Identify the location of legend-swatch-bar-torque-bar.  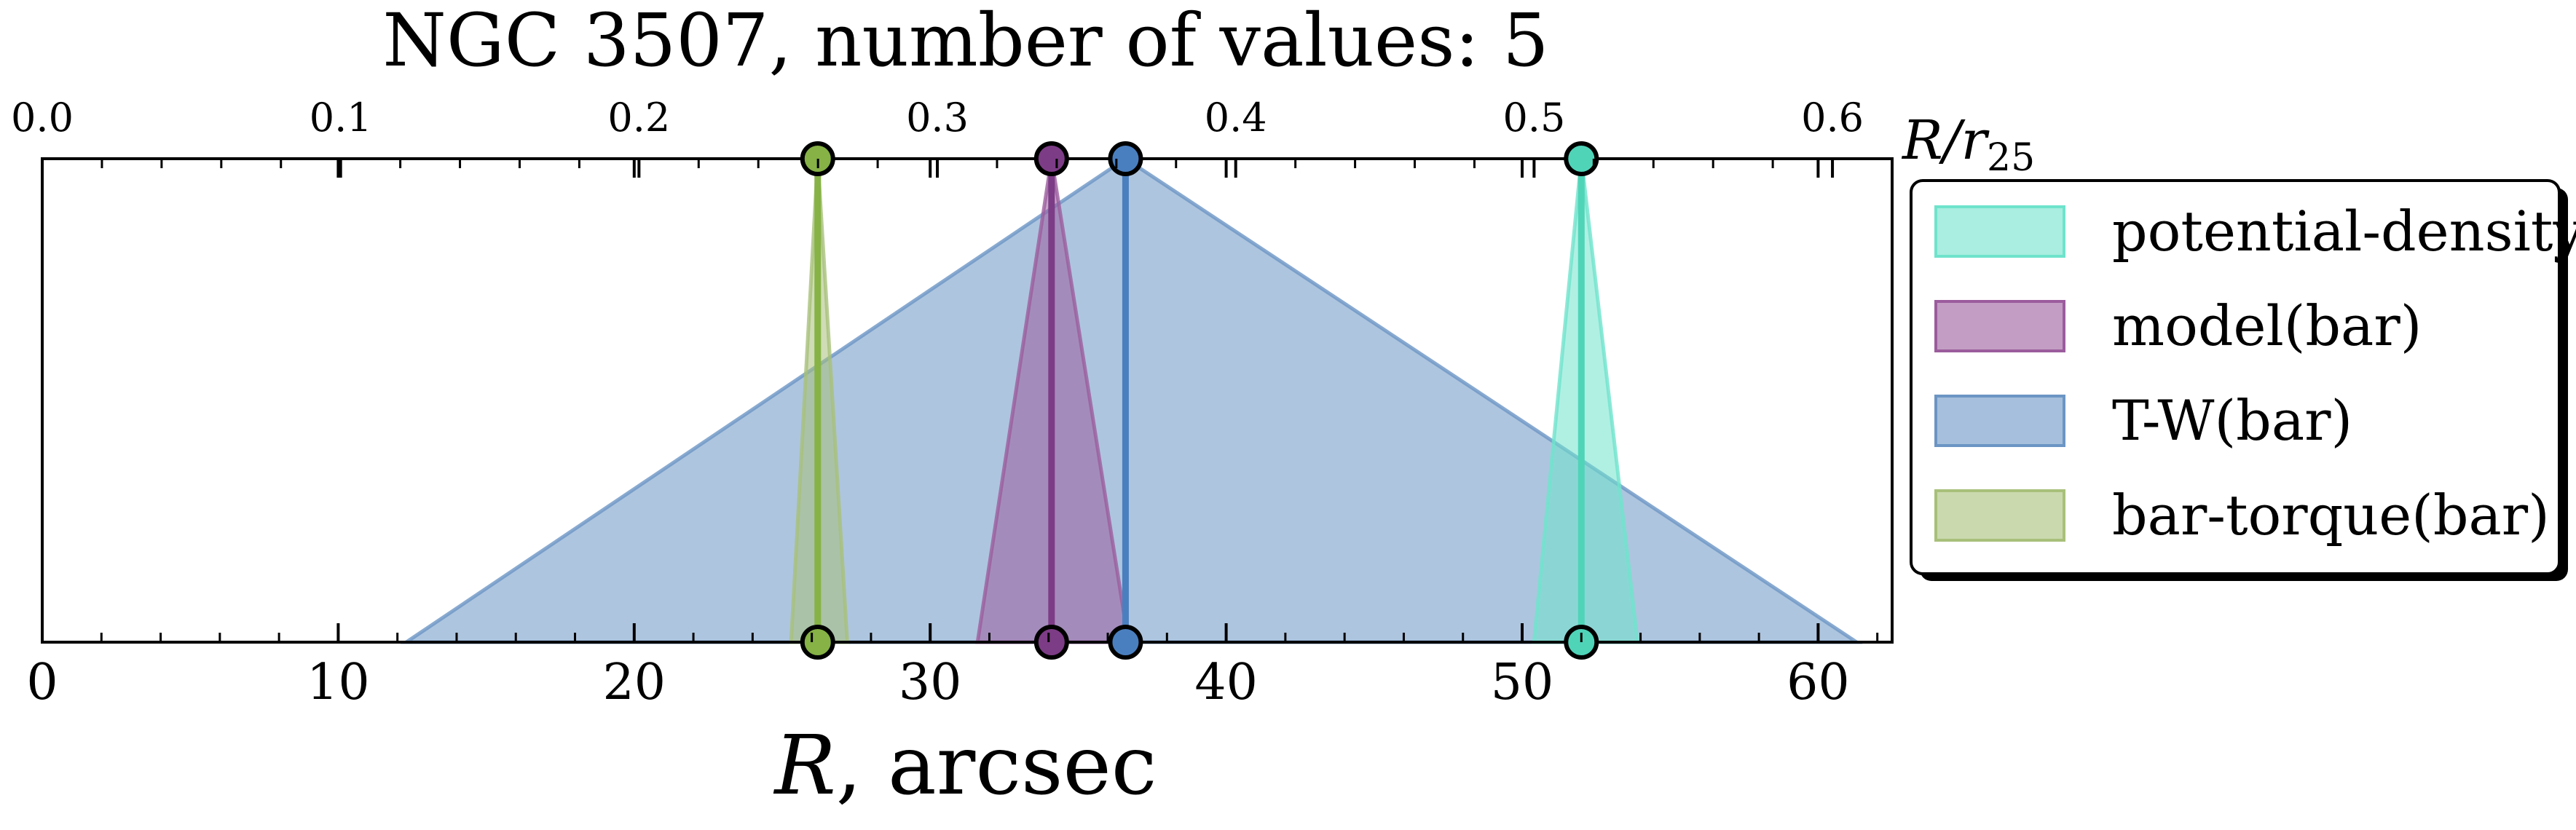
(1999, 515).